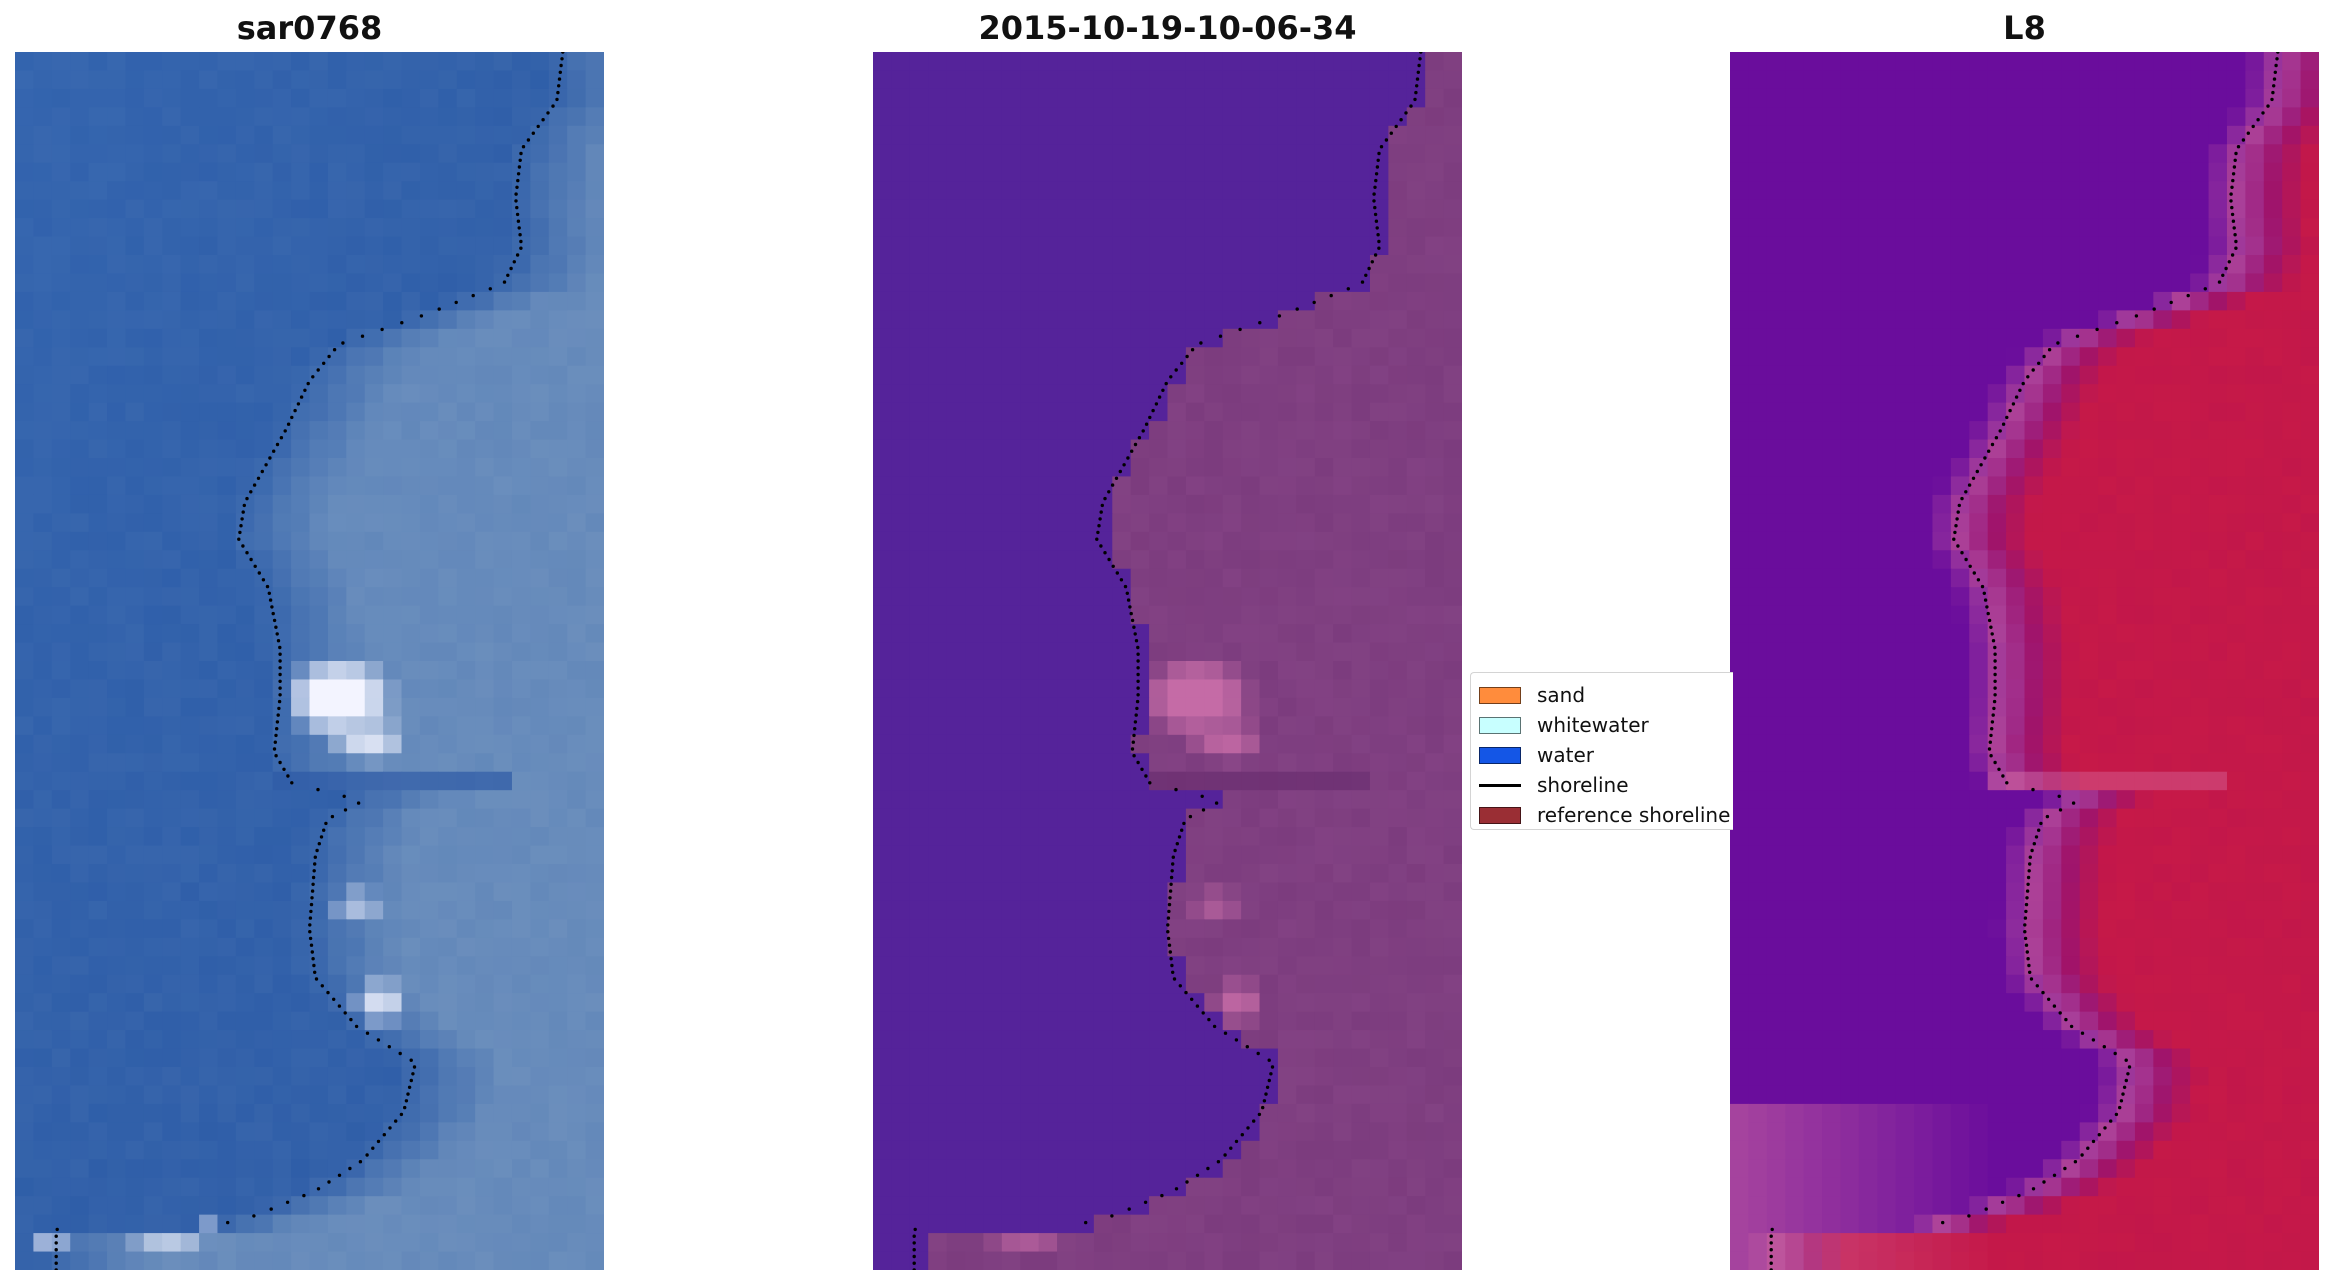 This screenshot has height=1283, width=2332. Describe the element at coordinates (1561, 695) in the screenshot. I see `legend-label-sand: sand` at that location.